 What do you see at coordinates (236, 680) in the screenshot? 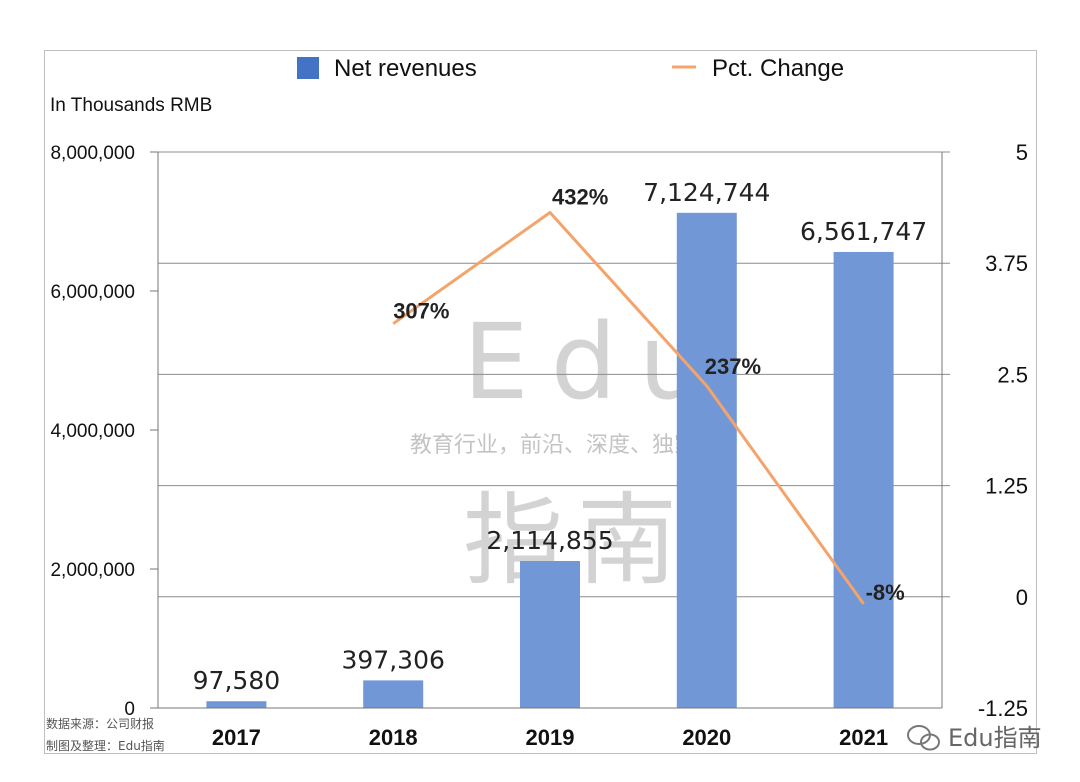
I see `bar-data-label: 97,580` at bounding box center [236, 680].